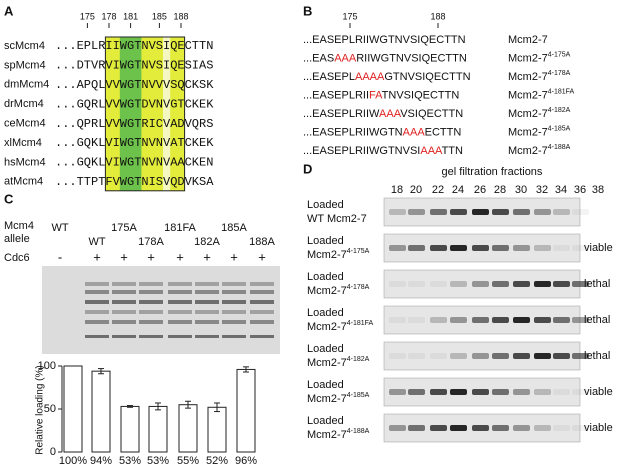 This screenshot has width=617, height=465. What do you see at coordinates (443, 132) in the screenshot?
I see `text-part: ECTTN` at bounding box center [443, 132].